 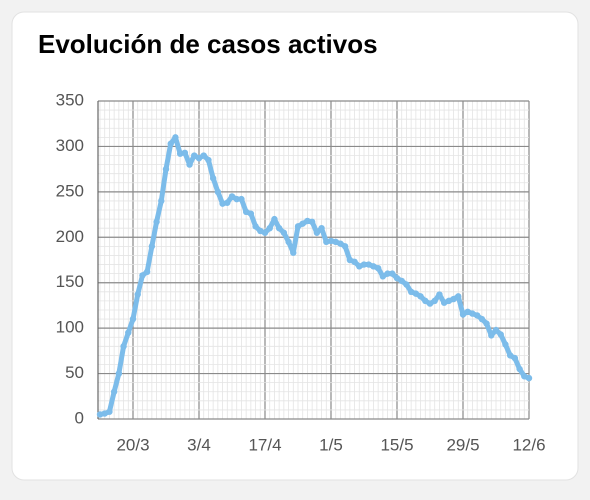 I want to click on y-tick-label: 200, so click(x=70, y=236).